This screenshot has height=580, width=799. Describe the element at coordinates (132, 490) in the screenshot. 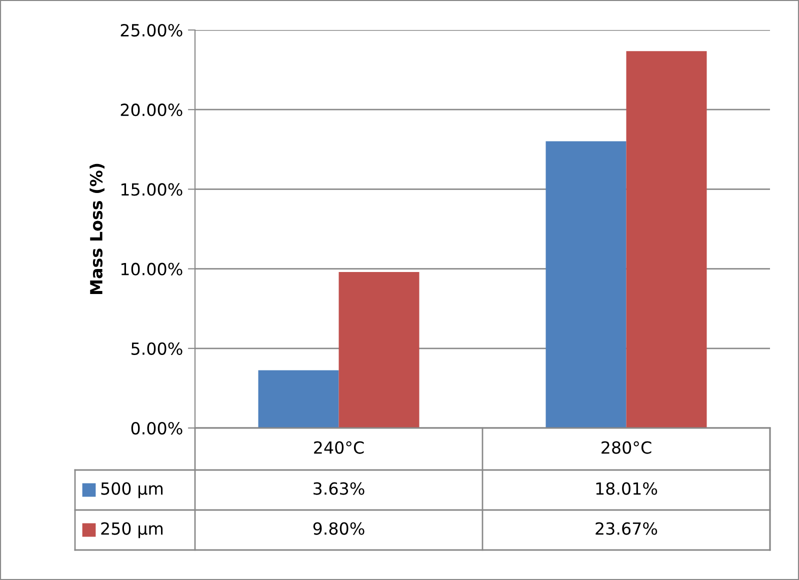

I see `legend-label: 500 µm` at that location.